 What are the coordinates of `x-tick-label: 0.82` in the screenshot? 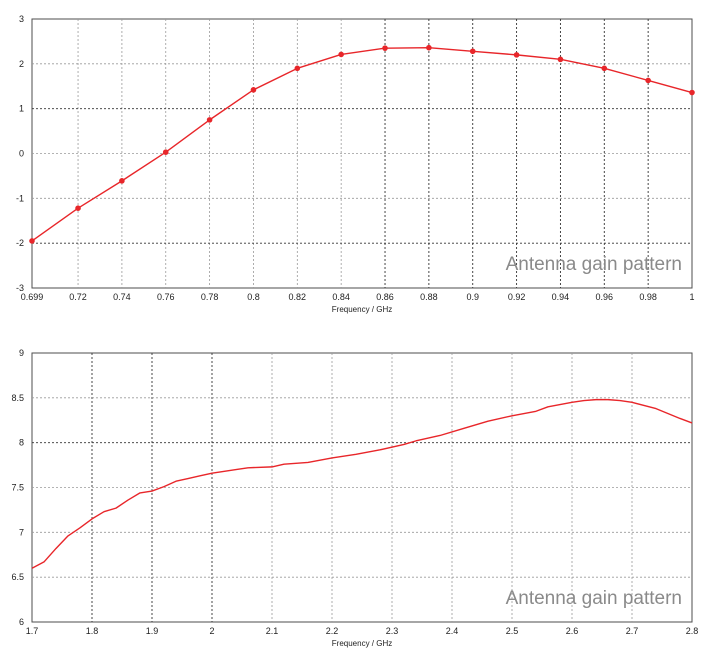 It's located at (298, 297).